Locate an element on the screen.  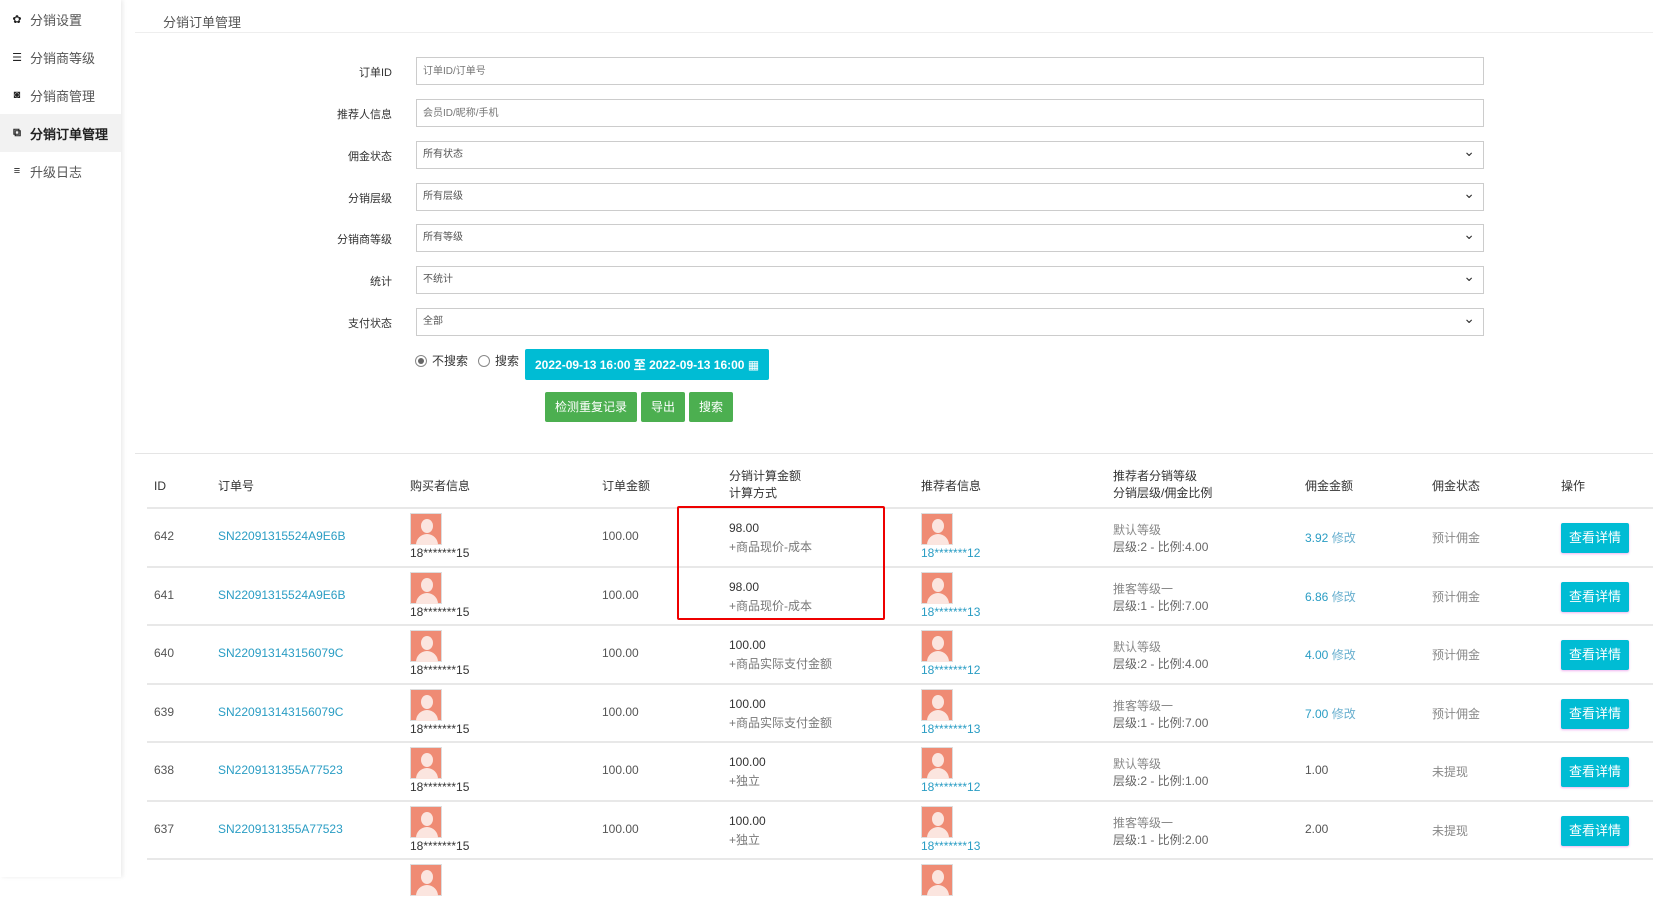
commission-status-row: 佣金状态 所有状态 is located at coordinates (810, 153).